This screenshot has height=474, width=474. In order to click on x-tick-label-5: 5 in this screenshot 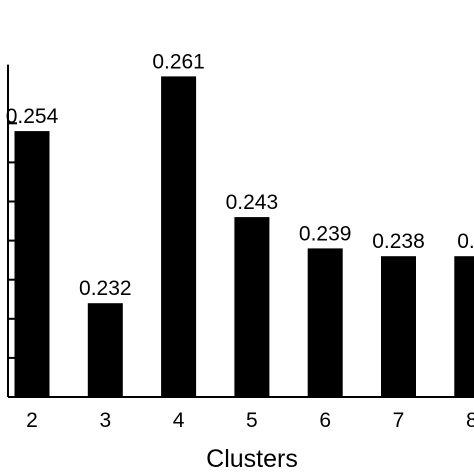, I will do `click(252, 420)`.